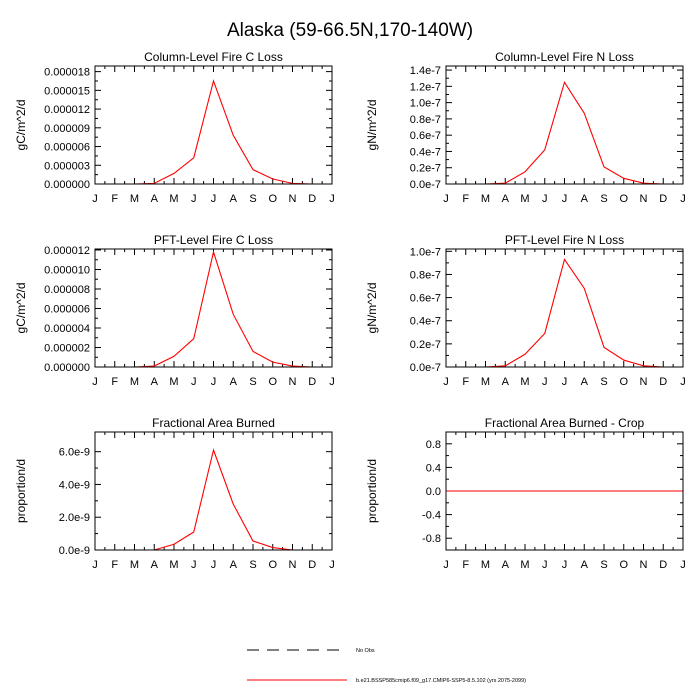  Describe the element at coordinates (425, 169) in the screenshot. I see `y-tick-label: 0.2e-7` at that location.